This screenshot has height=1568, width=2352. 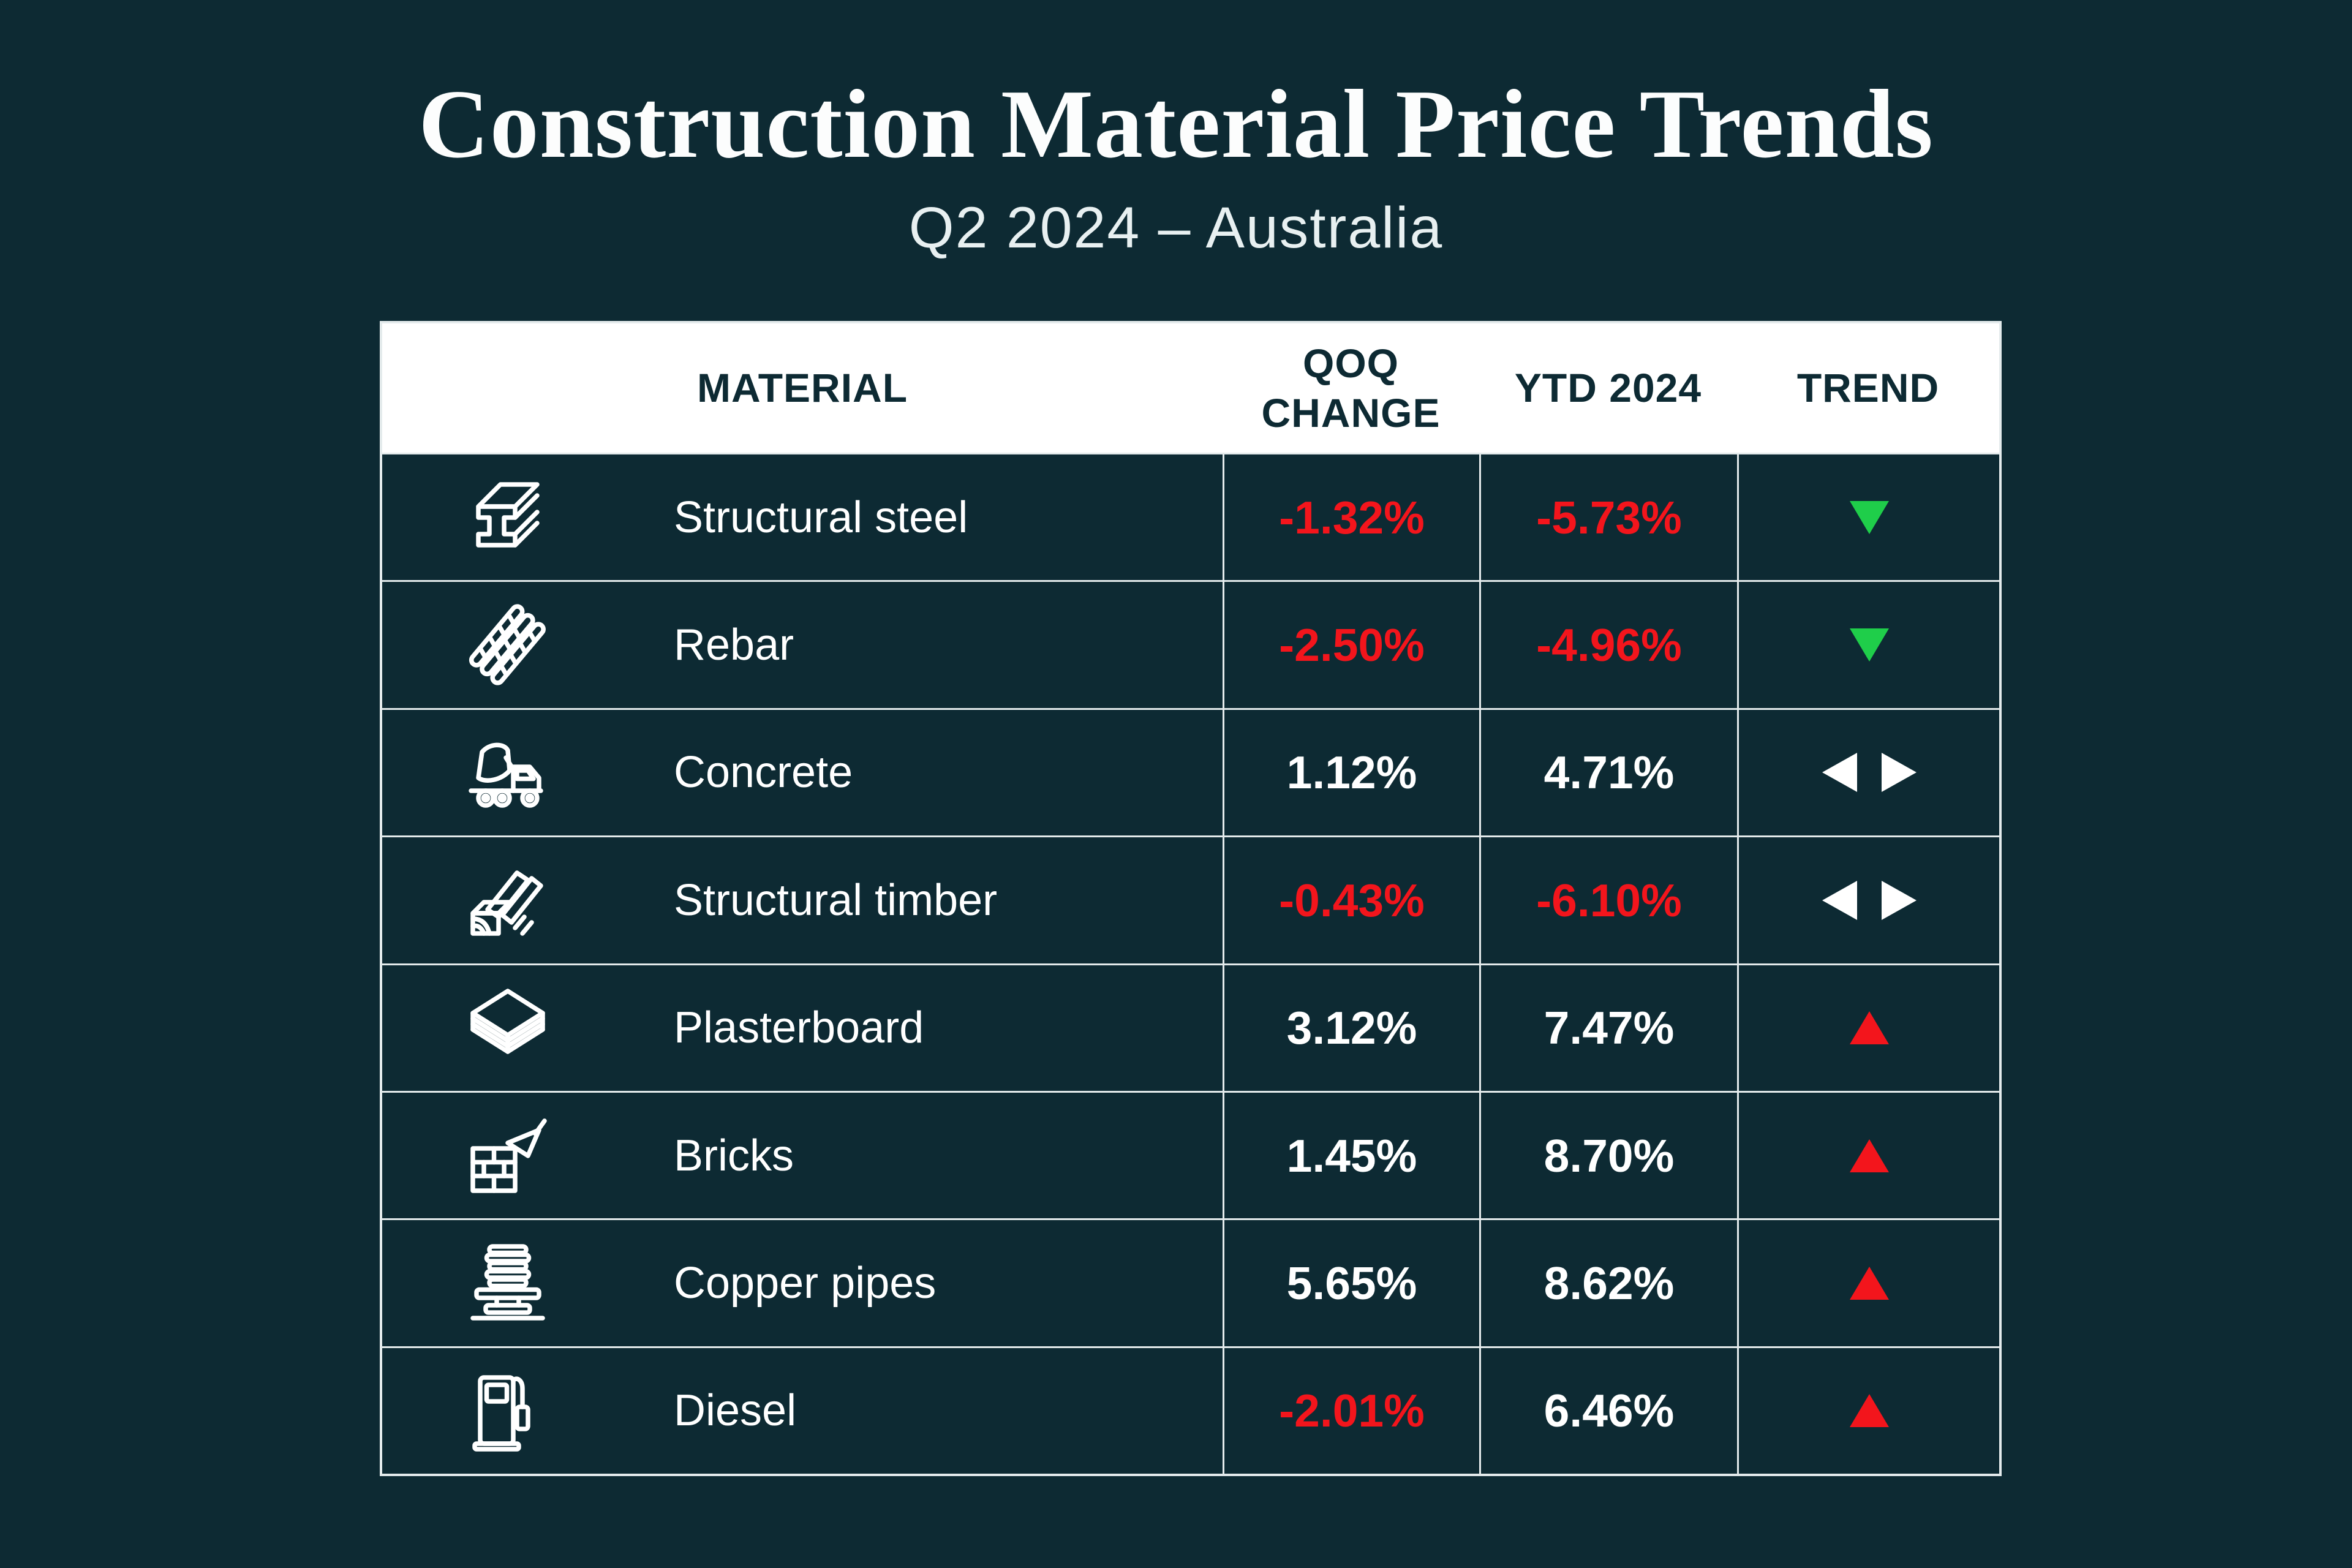 I want to click on material-cell: Plasterboard, so click(x=802, y=1028).